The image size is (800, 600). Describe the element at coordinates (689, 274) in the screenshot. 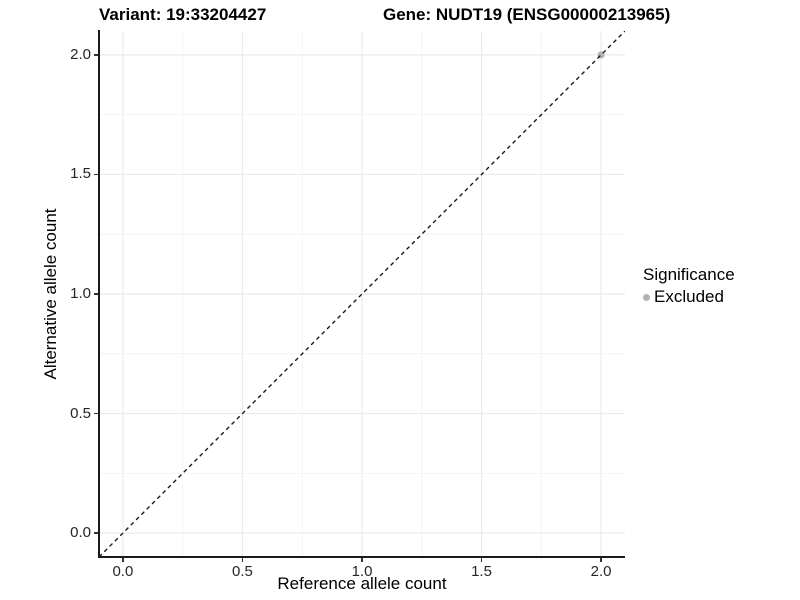

I see `legend-title: Significance` at that location.